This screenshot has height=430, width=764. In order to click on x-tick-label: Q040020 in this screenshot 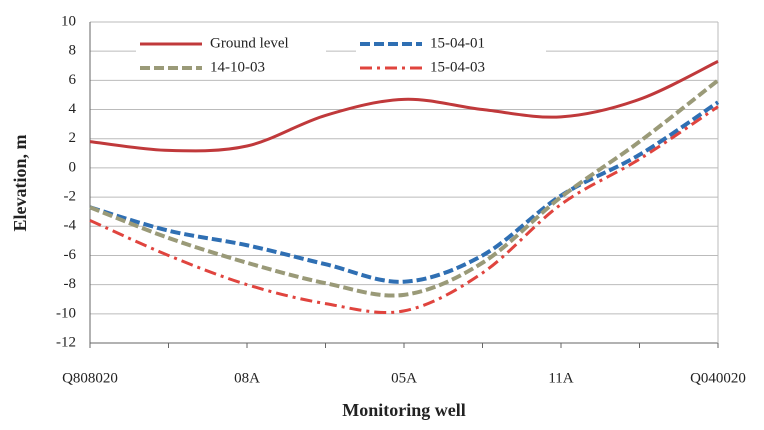, I will do `click(718, 378)`.